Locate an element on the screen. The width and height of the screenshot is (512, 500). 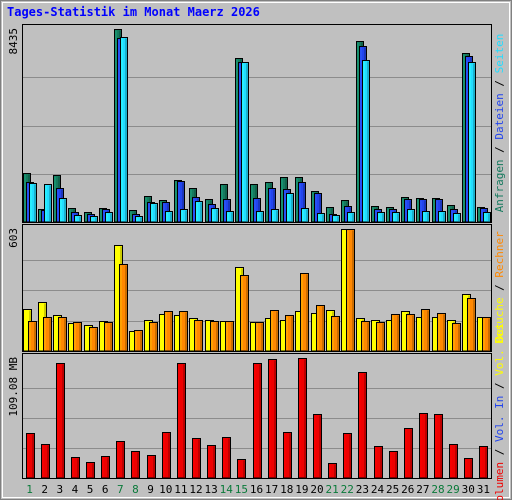
series-label-part: Vol. In is located at coordinates (499, 419).